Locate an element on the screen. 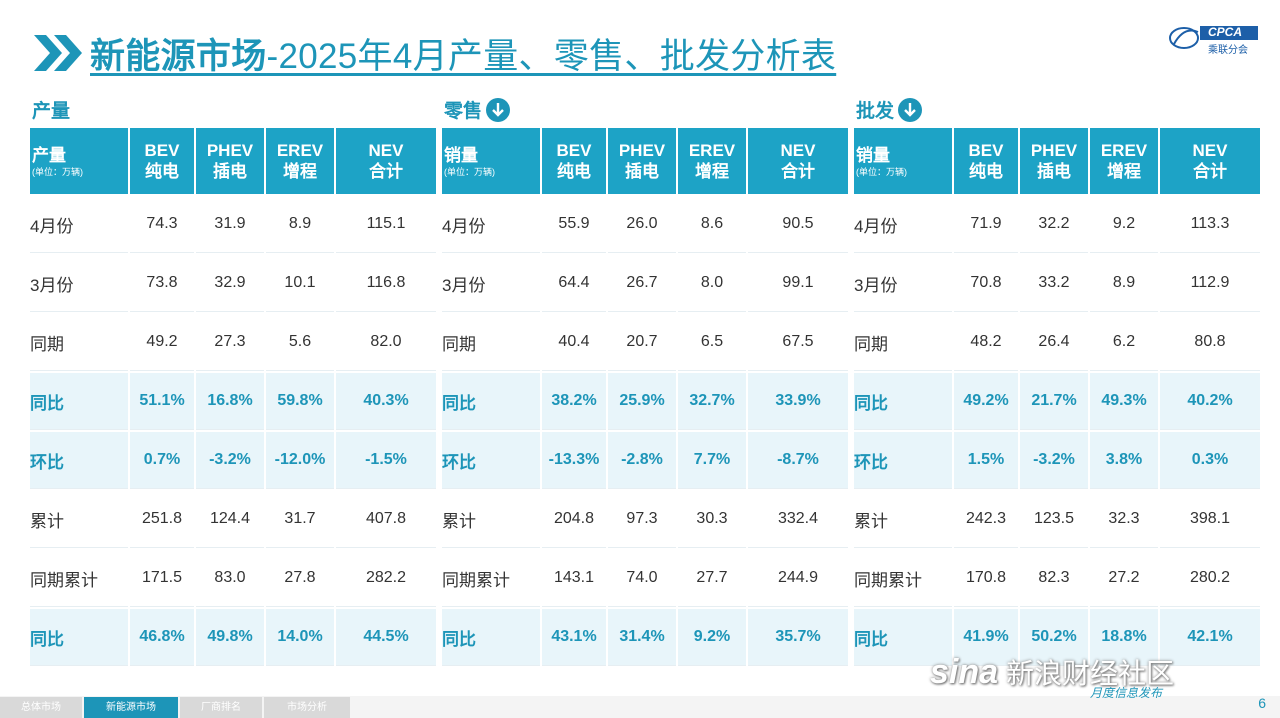  header-line2: 合计 is located at coordinates (1210, 171).